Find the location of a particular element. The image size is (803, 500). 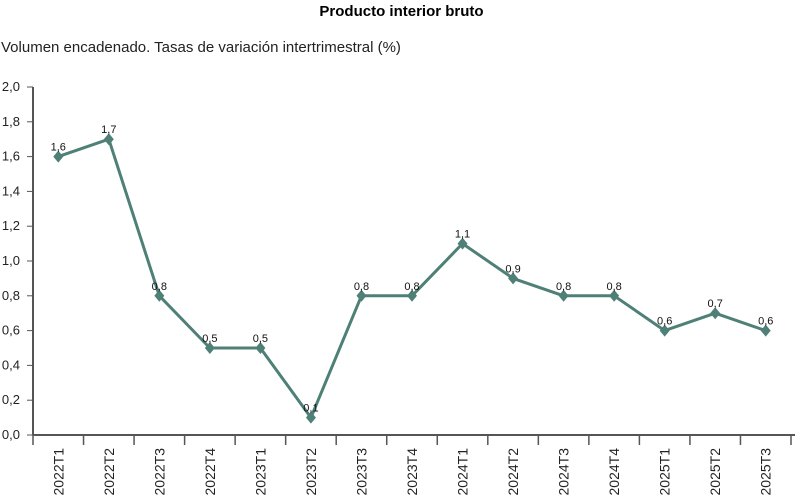

x-tick-label: 2024T2 is located at coordinates (513, 472).